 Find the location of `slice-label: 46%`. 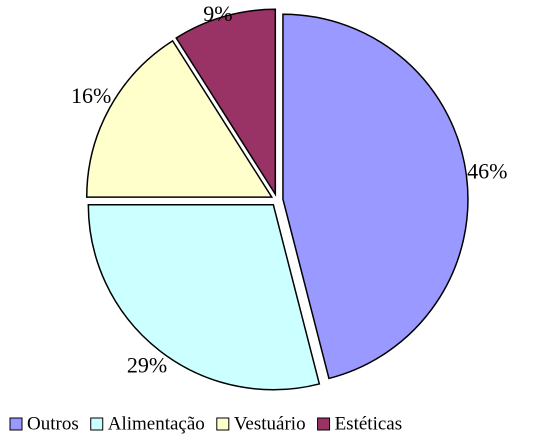

slice-label: 46% is located at coordinates (487, 170).